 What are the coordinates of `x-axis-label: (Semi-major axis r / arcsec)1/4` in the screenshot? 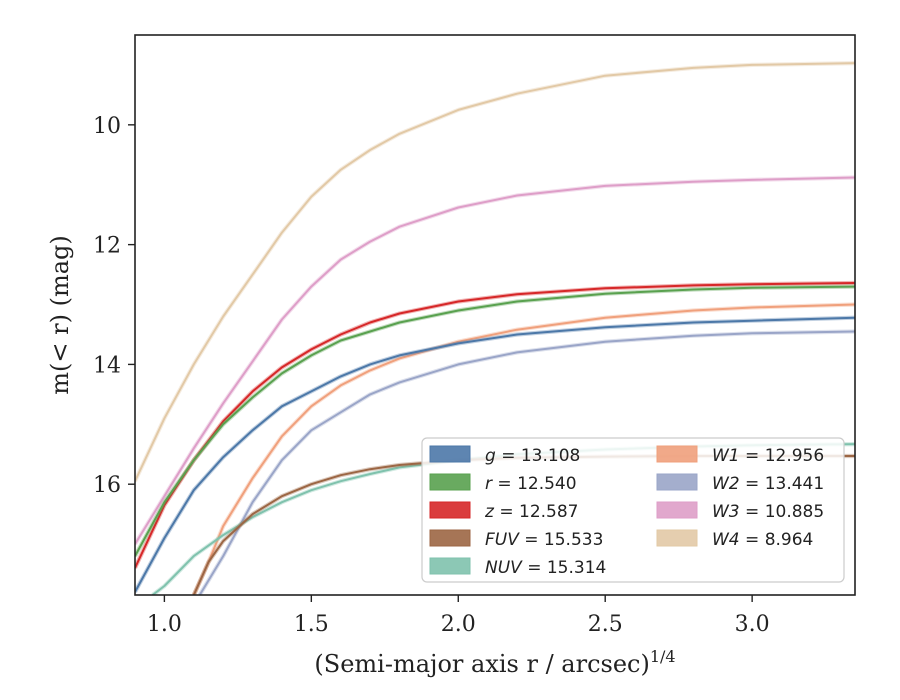 It's located at (494, 662).